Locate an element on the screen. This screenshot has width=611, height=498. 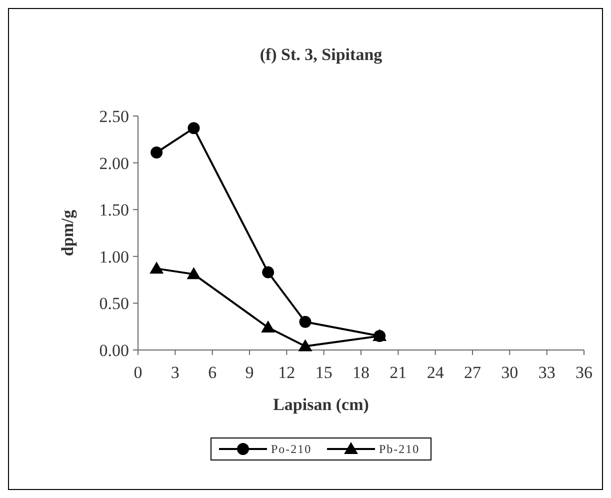
y-tick-label: 1.50 is located at coordinates (114, 210).